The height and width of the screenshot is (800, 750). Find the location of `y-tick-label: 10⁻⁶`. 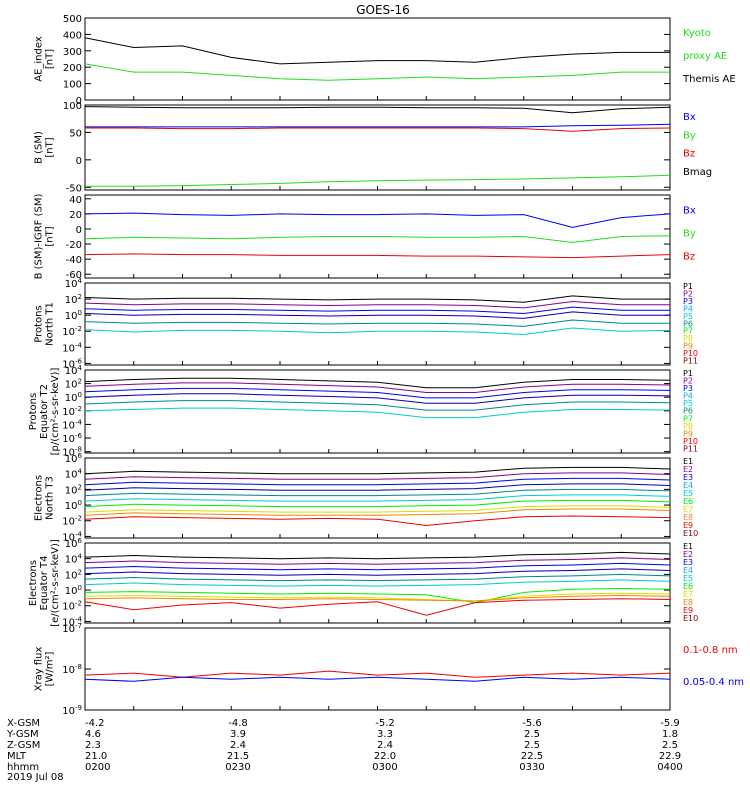

y-tick-label: 10⁻⁶ is located at coordinates (72, 438).